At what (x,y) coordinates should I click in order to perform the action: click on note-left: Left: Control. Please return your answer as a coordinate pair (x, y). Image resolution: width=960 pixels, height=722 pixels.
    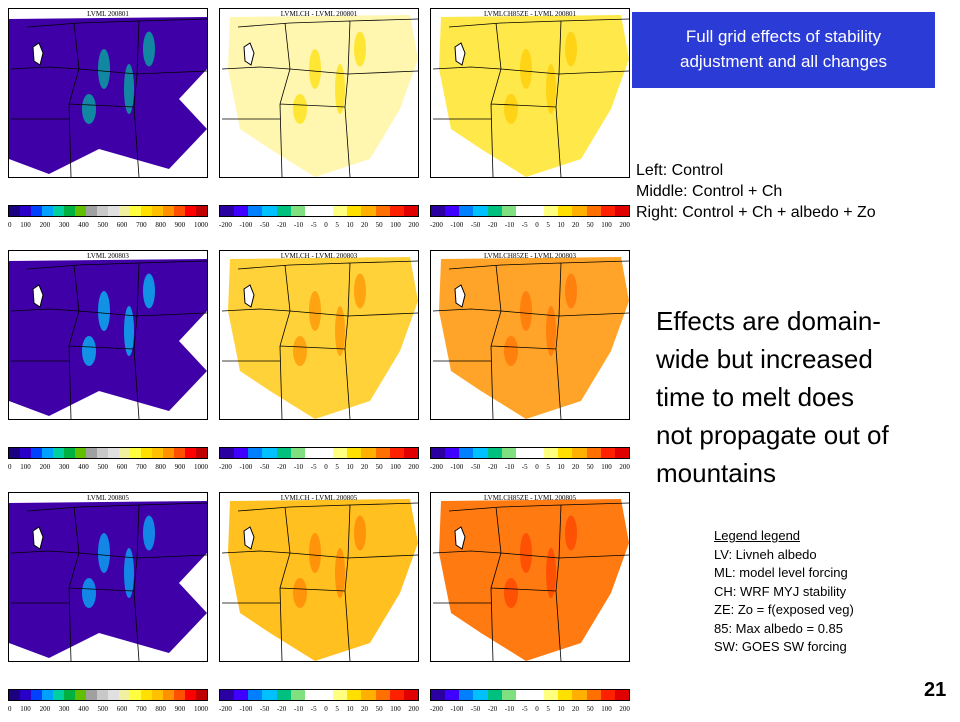
    Looking at the image, I should click on (680, 170).